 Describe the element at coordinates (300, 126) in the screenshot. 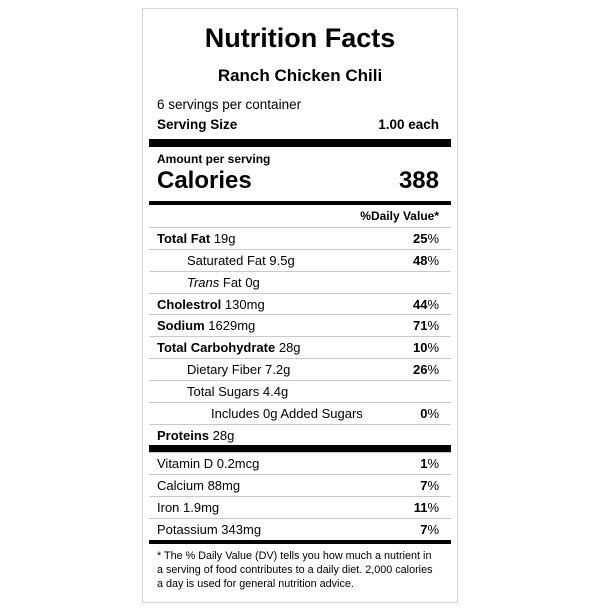

I see `serving-size-row: Serving Size 1.00 each` at that location.